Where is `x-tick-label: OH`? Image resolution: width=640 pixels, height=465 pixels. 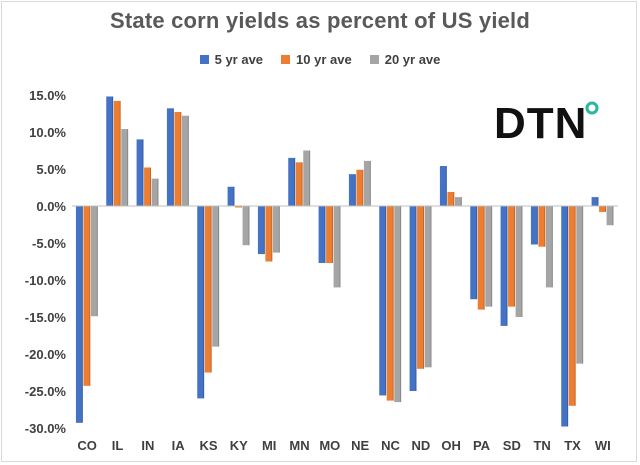
x-tick-label: OH is located at coordinates (451, 445).